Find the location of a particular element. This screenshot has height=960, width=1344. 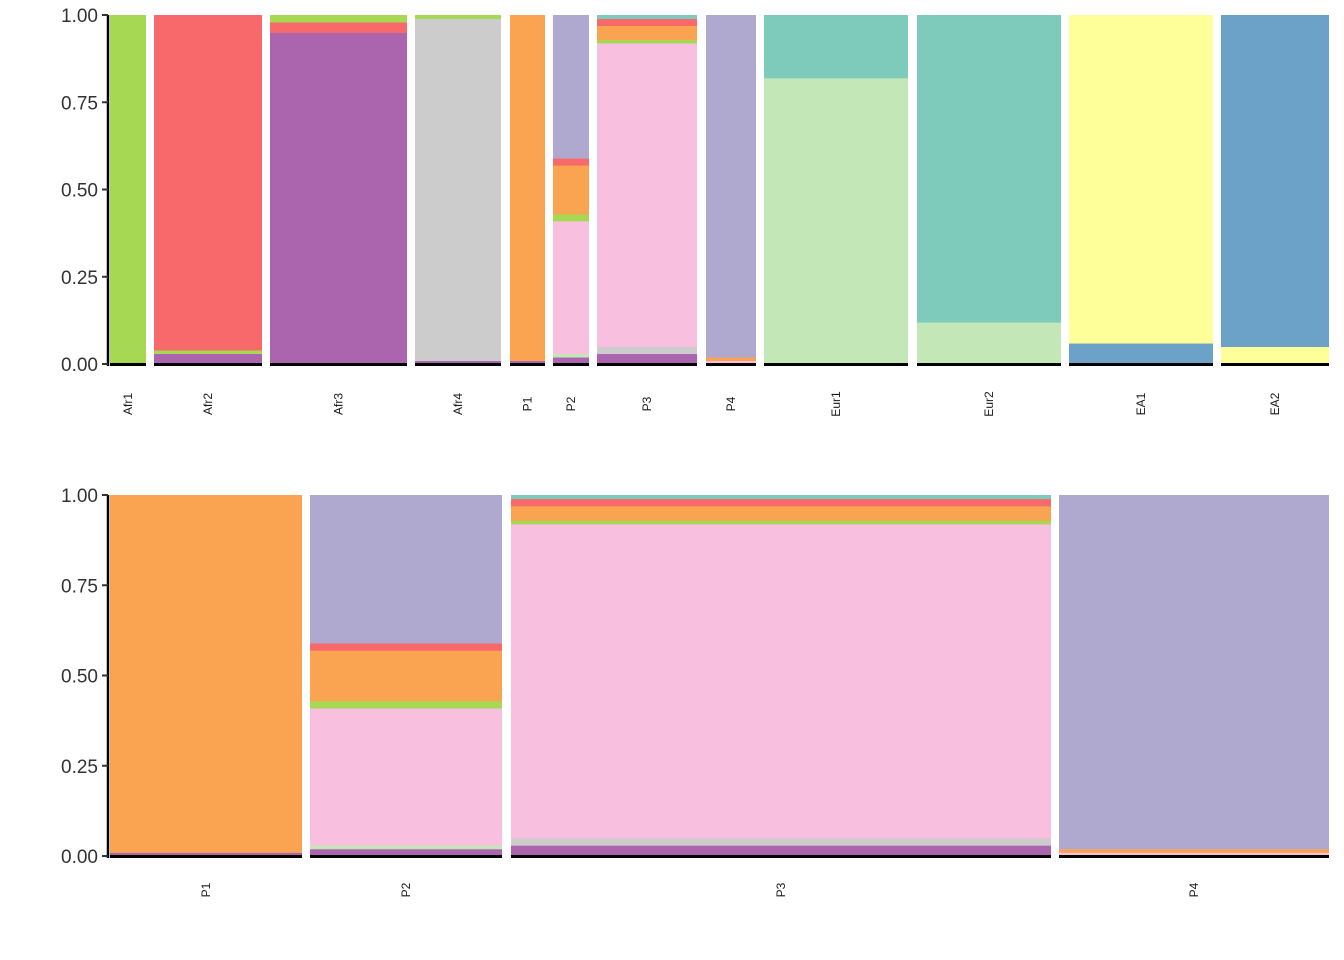

group-Eur1: Eur1 is located at coordinates (836, 216).